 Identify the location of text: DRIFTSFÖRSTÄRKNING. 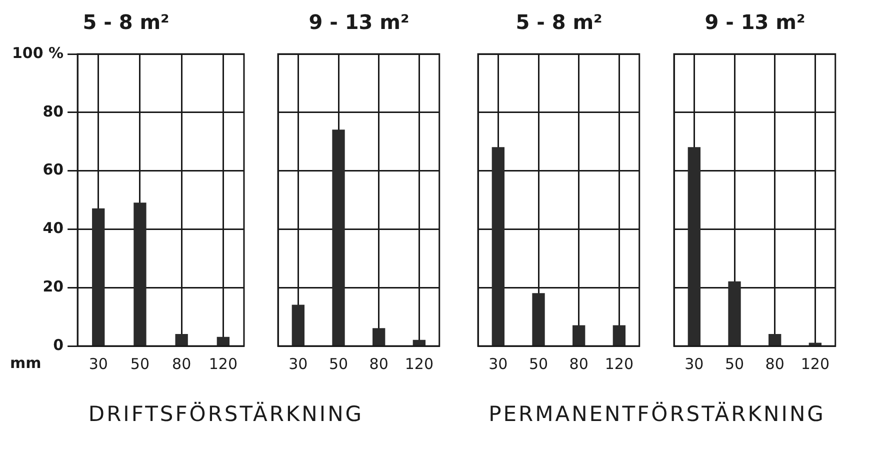
(226, 414).